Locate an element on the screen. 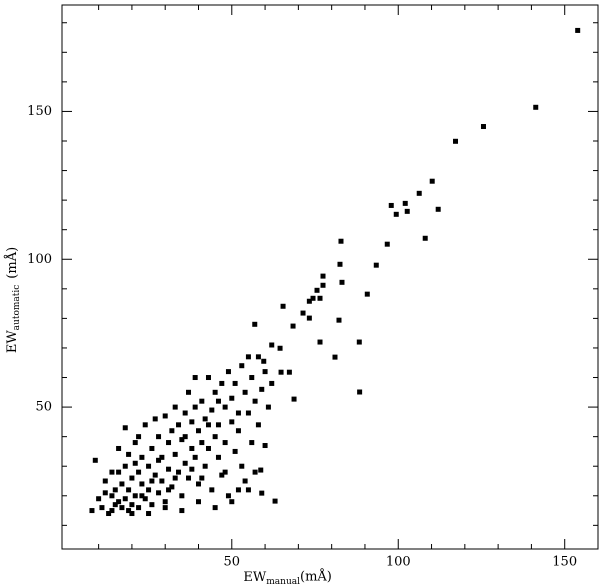 This screenshot has height=586, width=600. y-axis-label: EWautomatic (mÅ) is located at coordinates (13, 300).